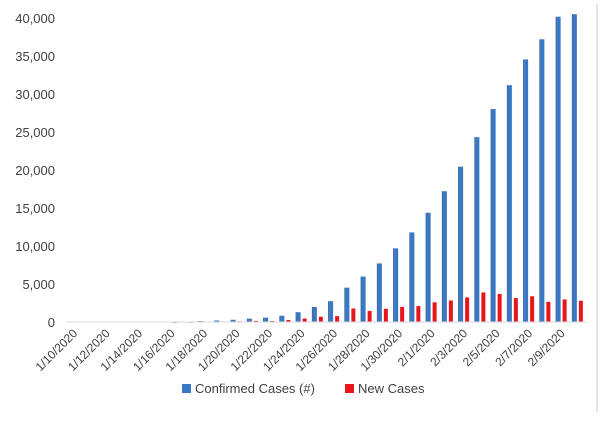 The width and height of the screenshot is (603, 422). I want to click on y-tick-label: 5,000, so click(38, 284).